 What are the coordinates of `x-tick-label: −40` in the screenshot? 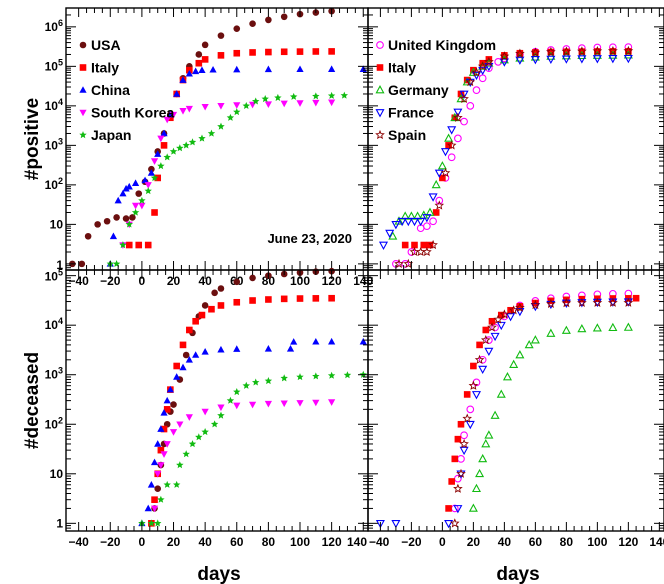 It's located at (78, 281).